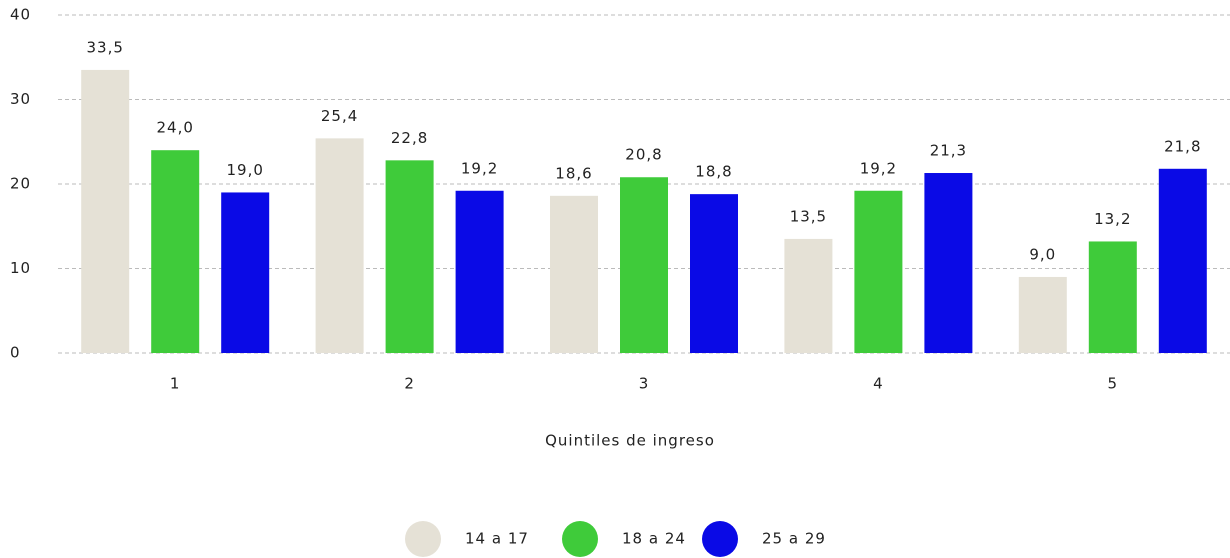 The height and width of the screenshot is (558, 1230). Describe the element at coordinates (244, 170) in the screenshot. I see `value-label: 19,0` at that location.